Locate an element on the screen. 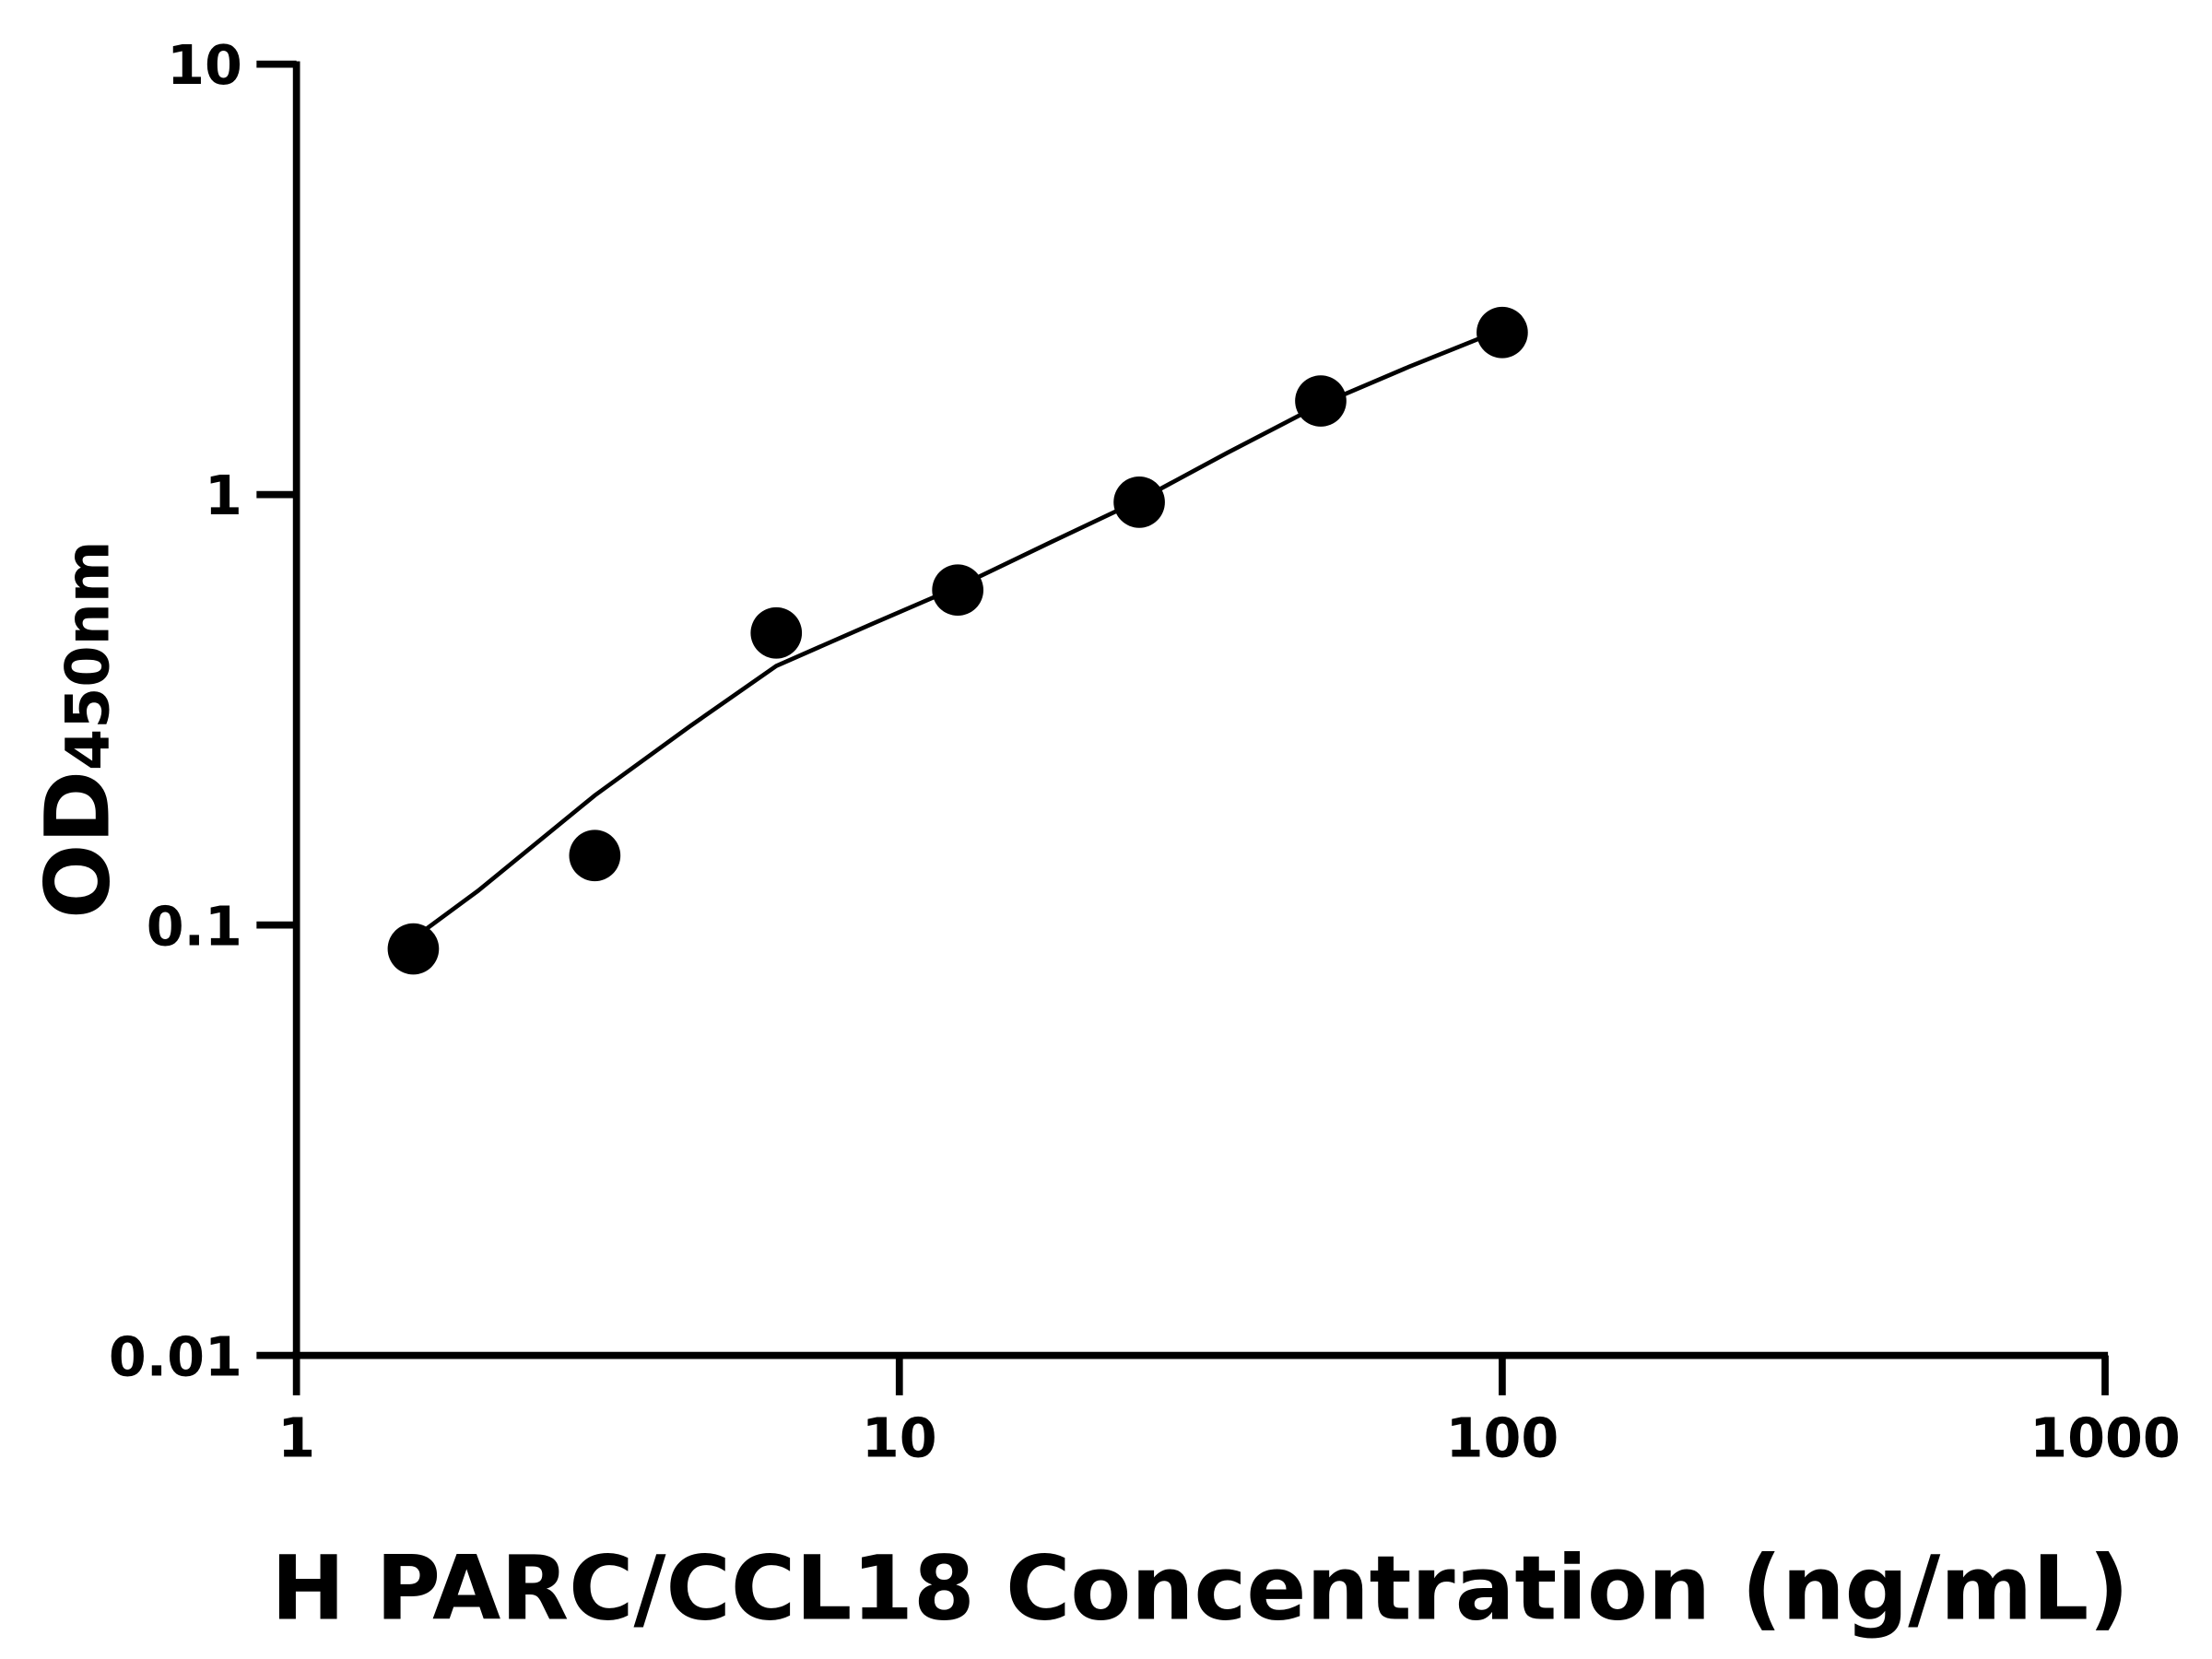  y-tick-label: 0.01 is located at coordinates (175, 1356).